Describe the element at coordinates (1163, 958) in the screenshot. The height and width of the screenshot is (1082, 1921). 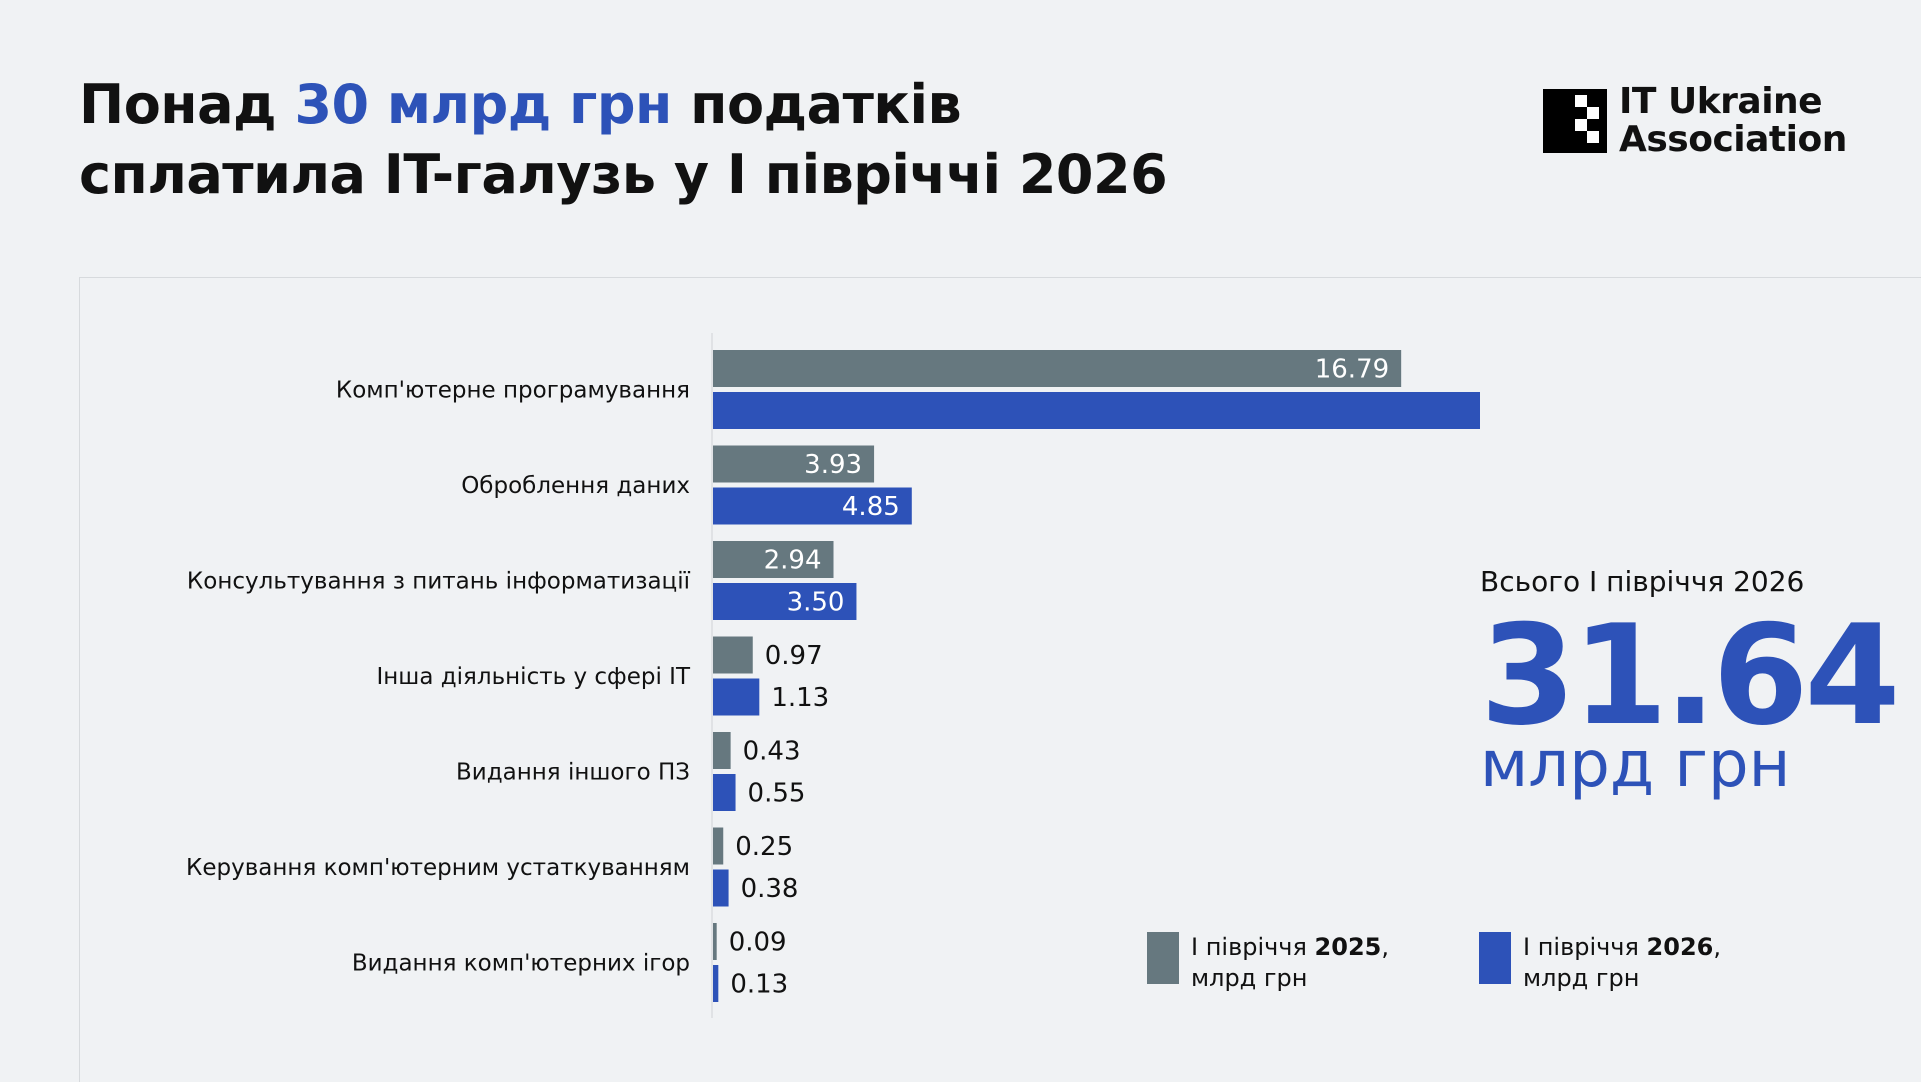
I see `legend-swatch-2025` at that location.